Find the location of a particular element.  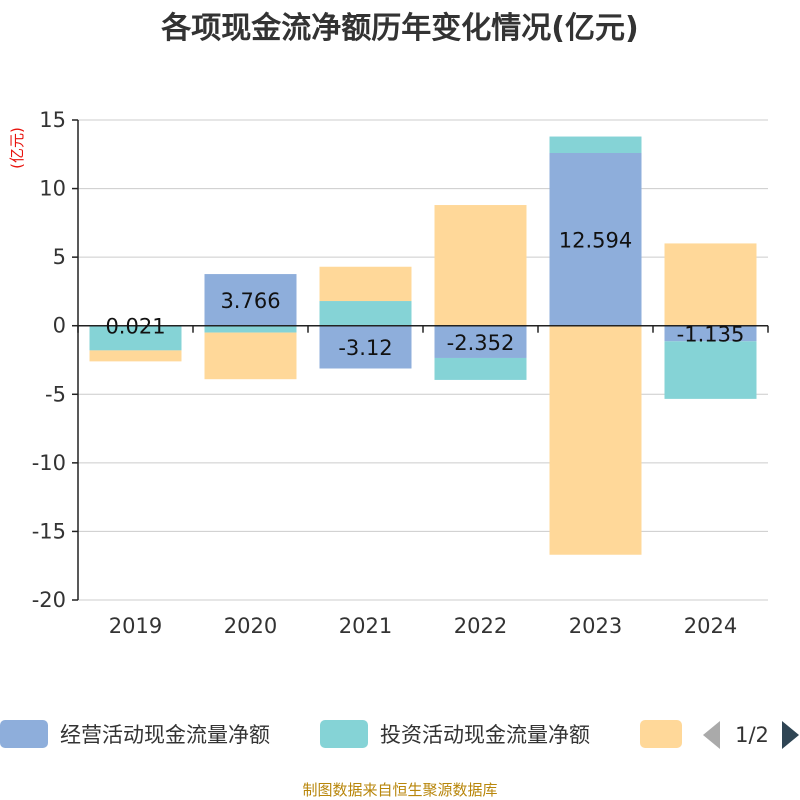

y-tick-label: 0 is located at coordinates (59, 326).